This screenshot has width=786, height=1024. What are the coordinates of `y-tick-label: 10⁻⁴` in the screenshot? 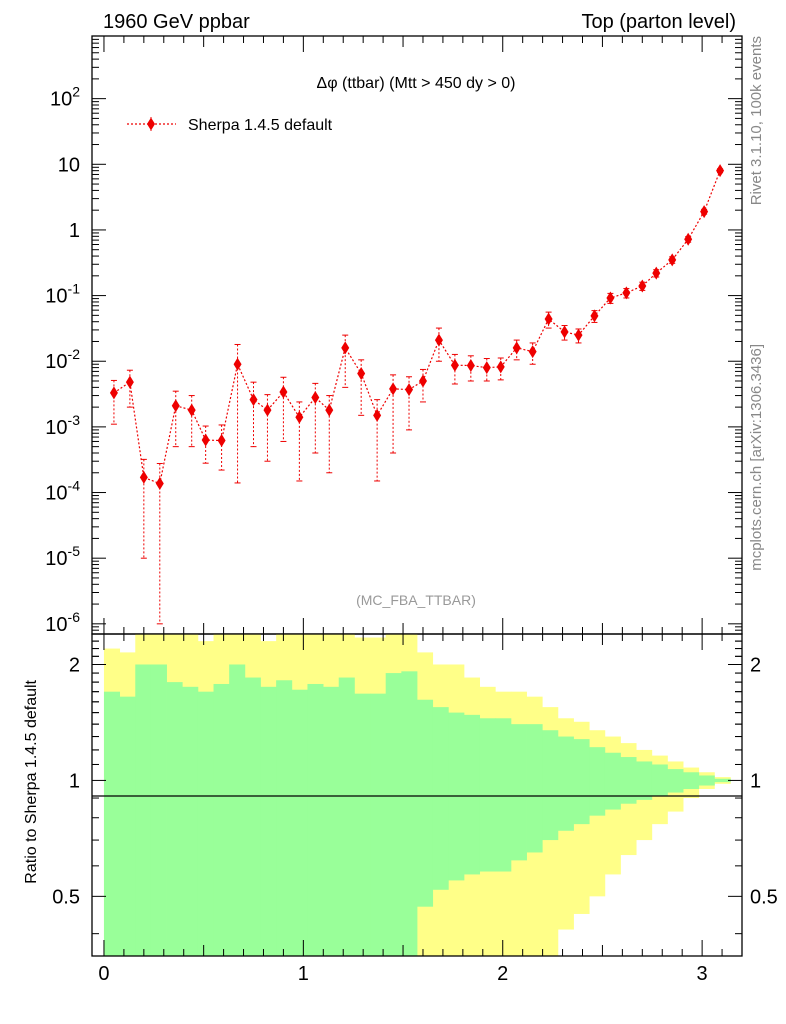 It's located at (62, 491).